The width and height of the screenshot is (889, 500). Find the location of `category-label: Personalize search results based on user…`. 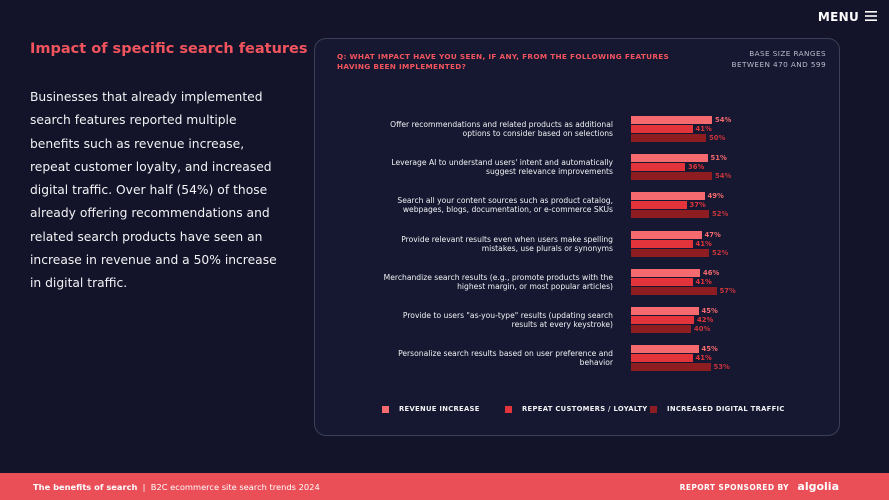

category-label: Personalize search results based on user… is located at coordinates (505, 358).